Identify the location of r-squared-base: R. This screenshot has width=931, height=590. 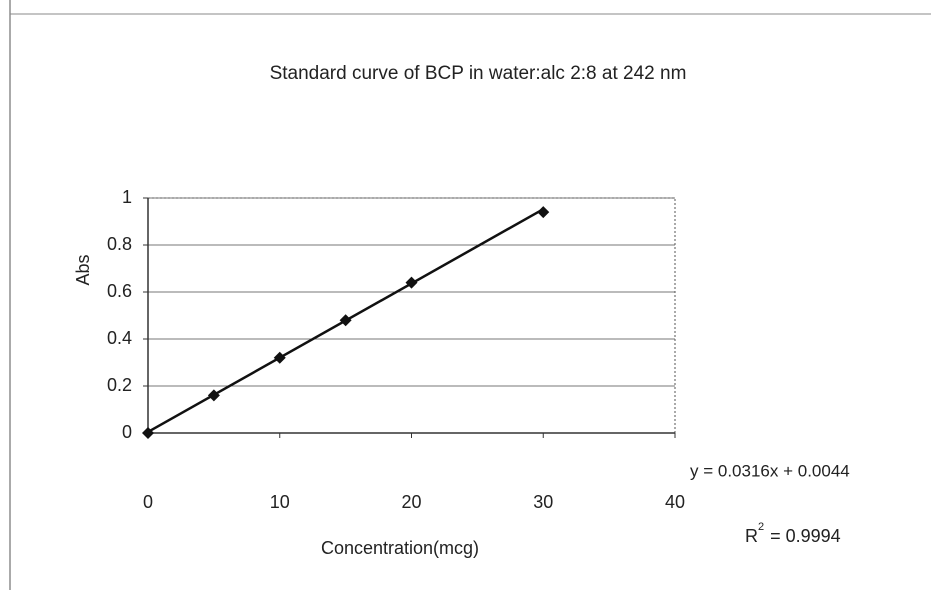
(751, 536).